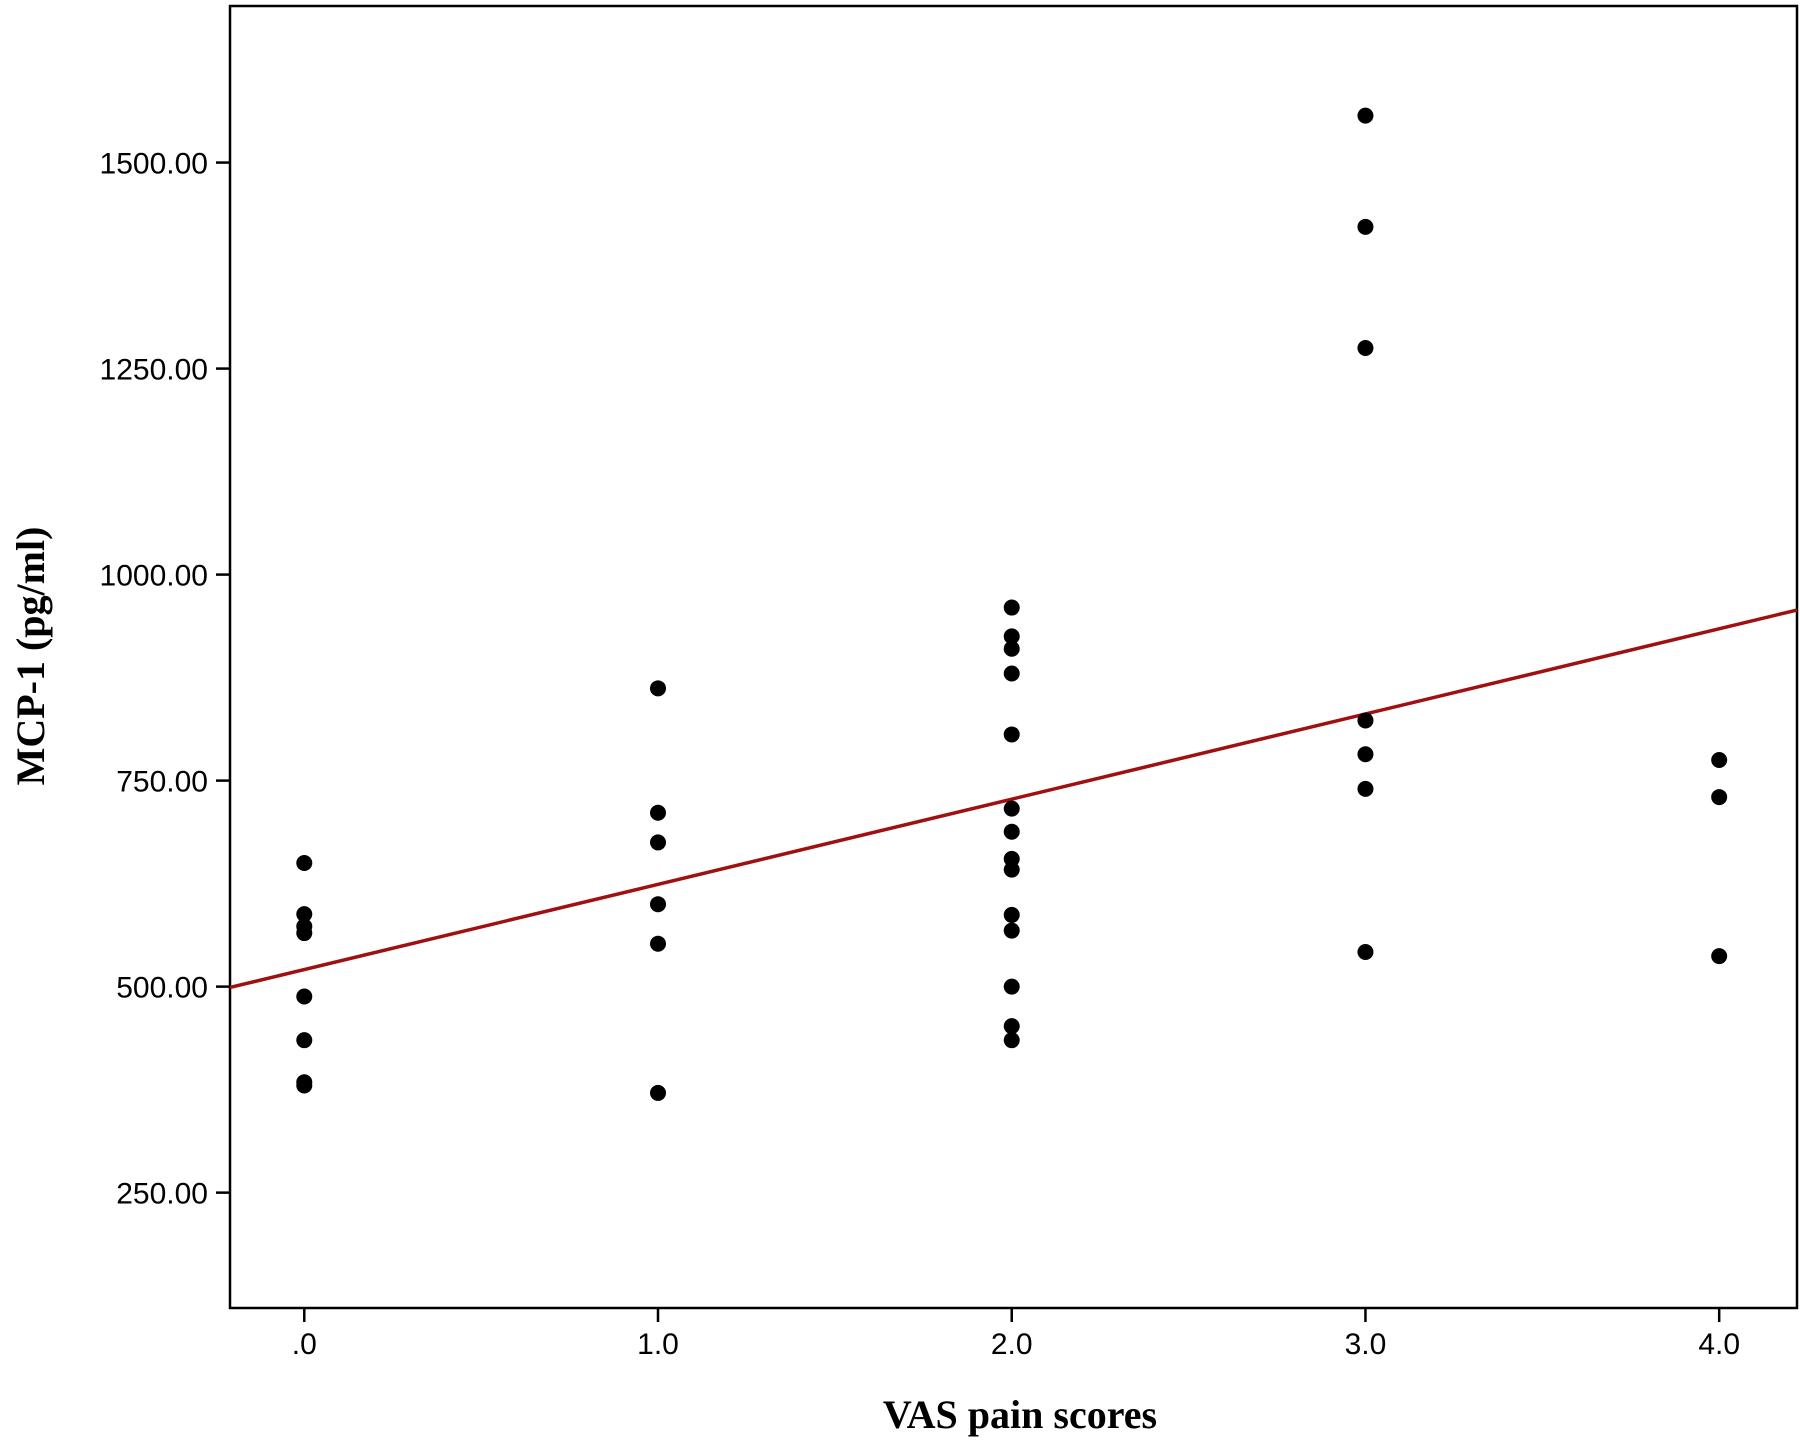 The image size is (1800, 1447). What do you see at coordinates (162, 988) in the screenshot?
I see `y-tick-label: 500.00` at bounding box center [162, 988].